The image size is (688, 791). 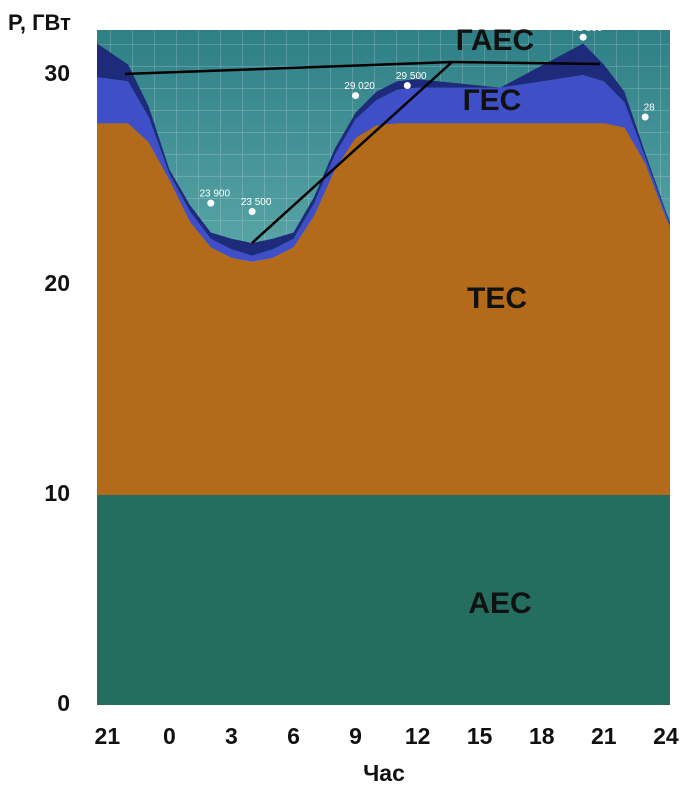 What do you see at coordinates (39, 22) in the screenshot?
I see `y-axis-label: P, ГВт` at bounding box center [39, 22].